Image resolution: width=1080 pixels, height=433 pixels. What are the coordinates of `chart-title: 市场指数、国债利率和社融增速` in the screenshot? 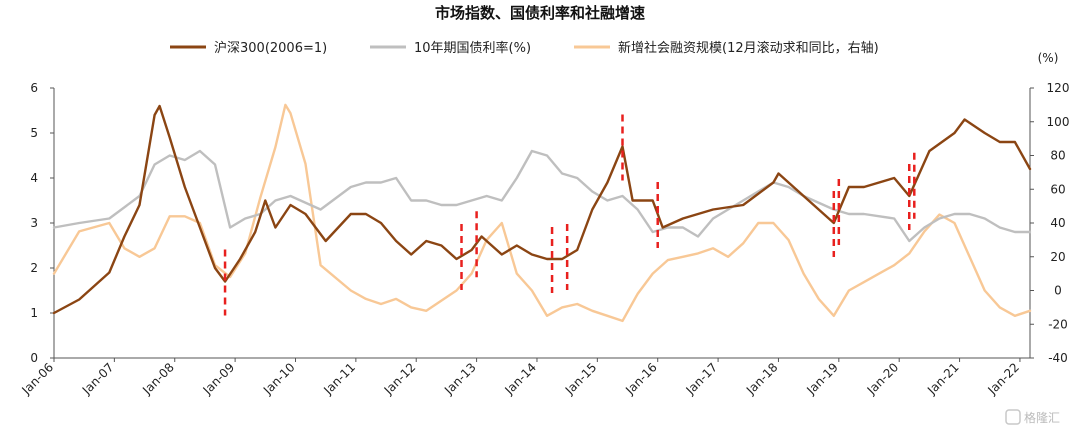 It's located at (540, 13).